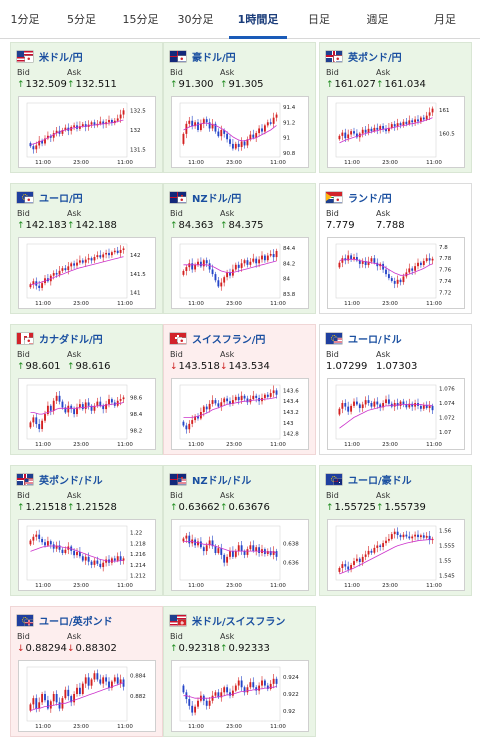 This screenshot has width=480, height=743. I want to click on pair-name-link: ユーロ/円, so click(61, 199).